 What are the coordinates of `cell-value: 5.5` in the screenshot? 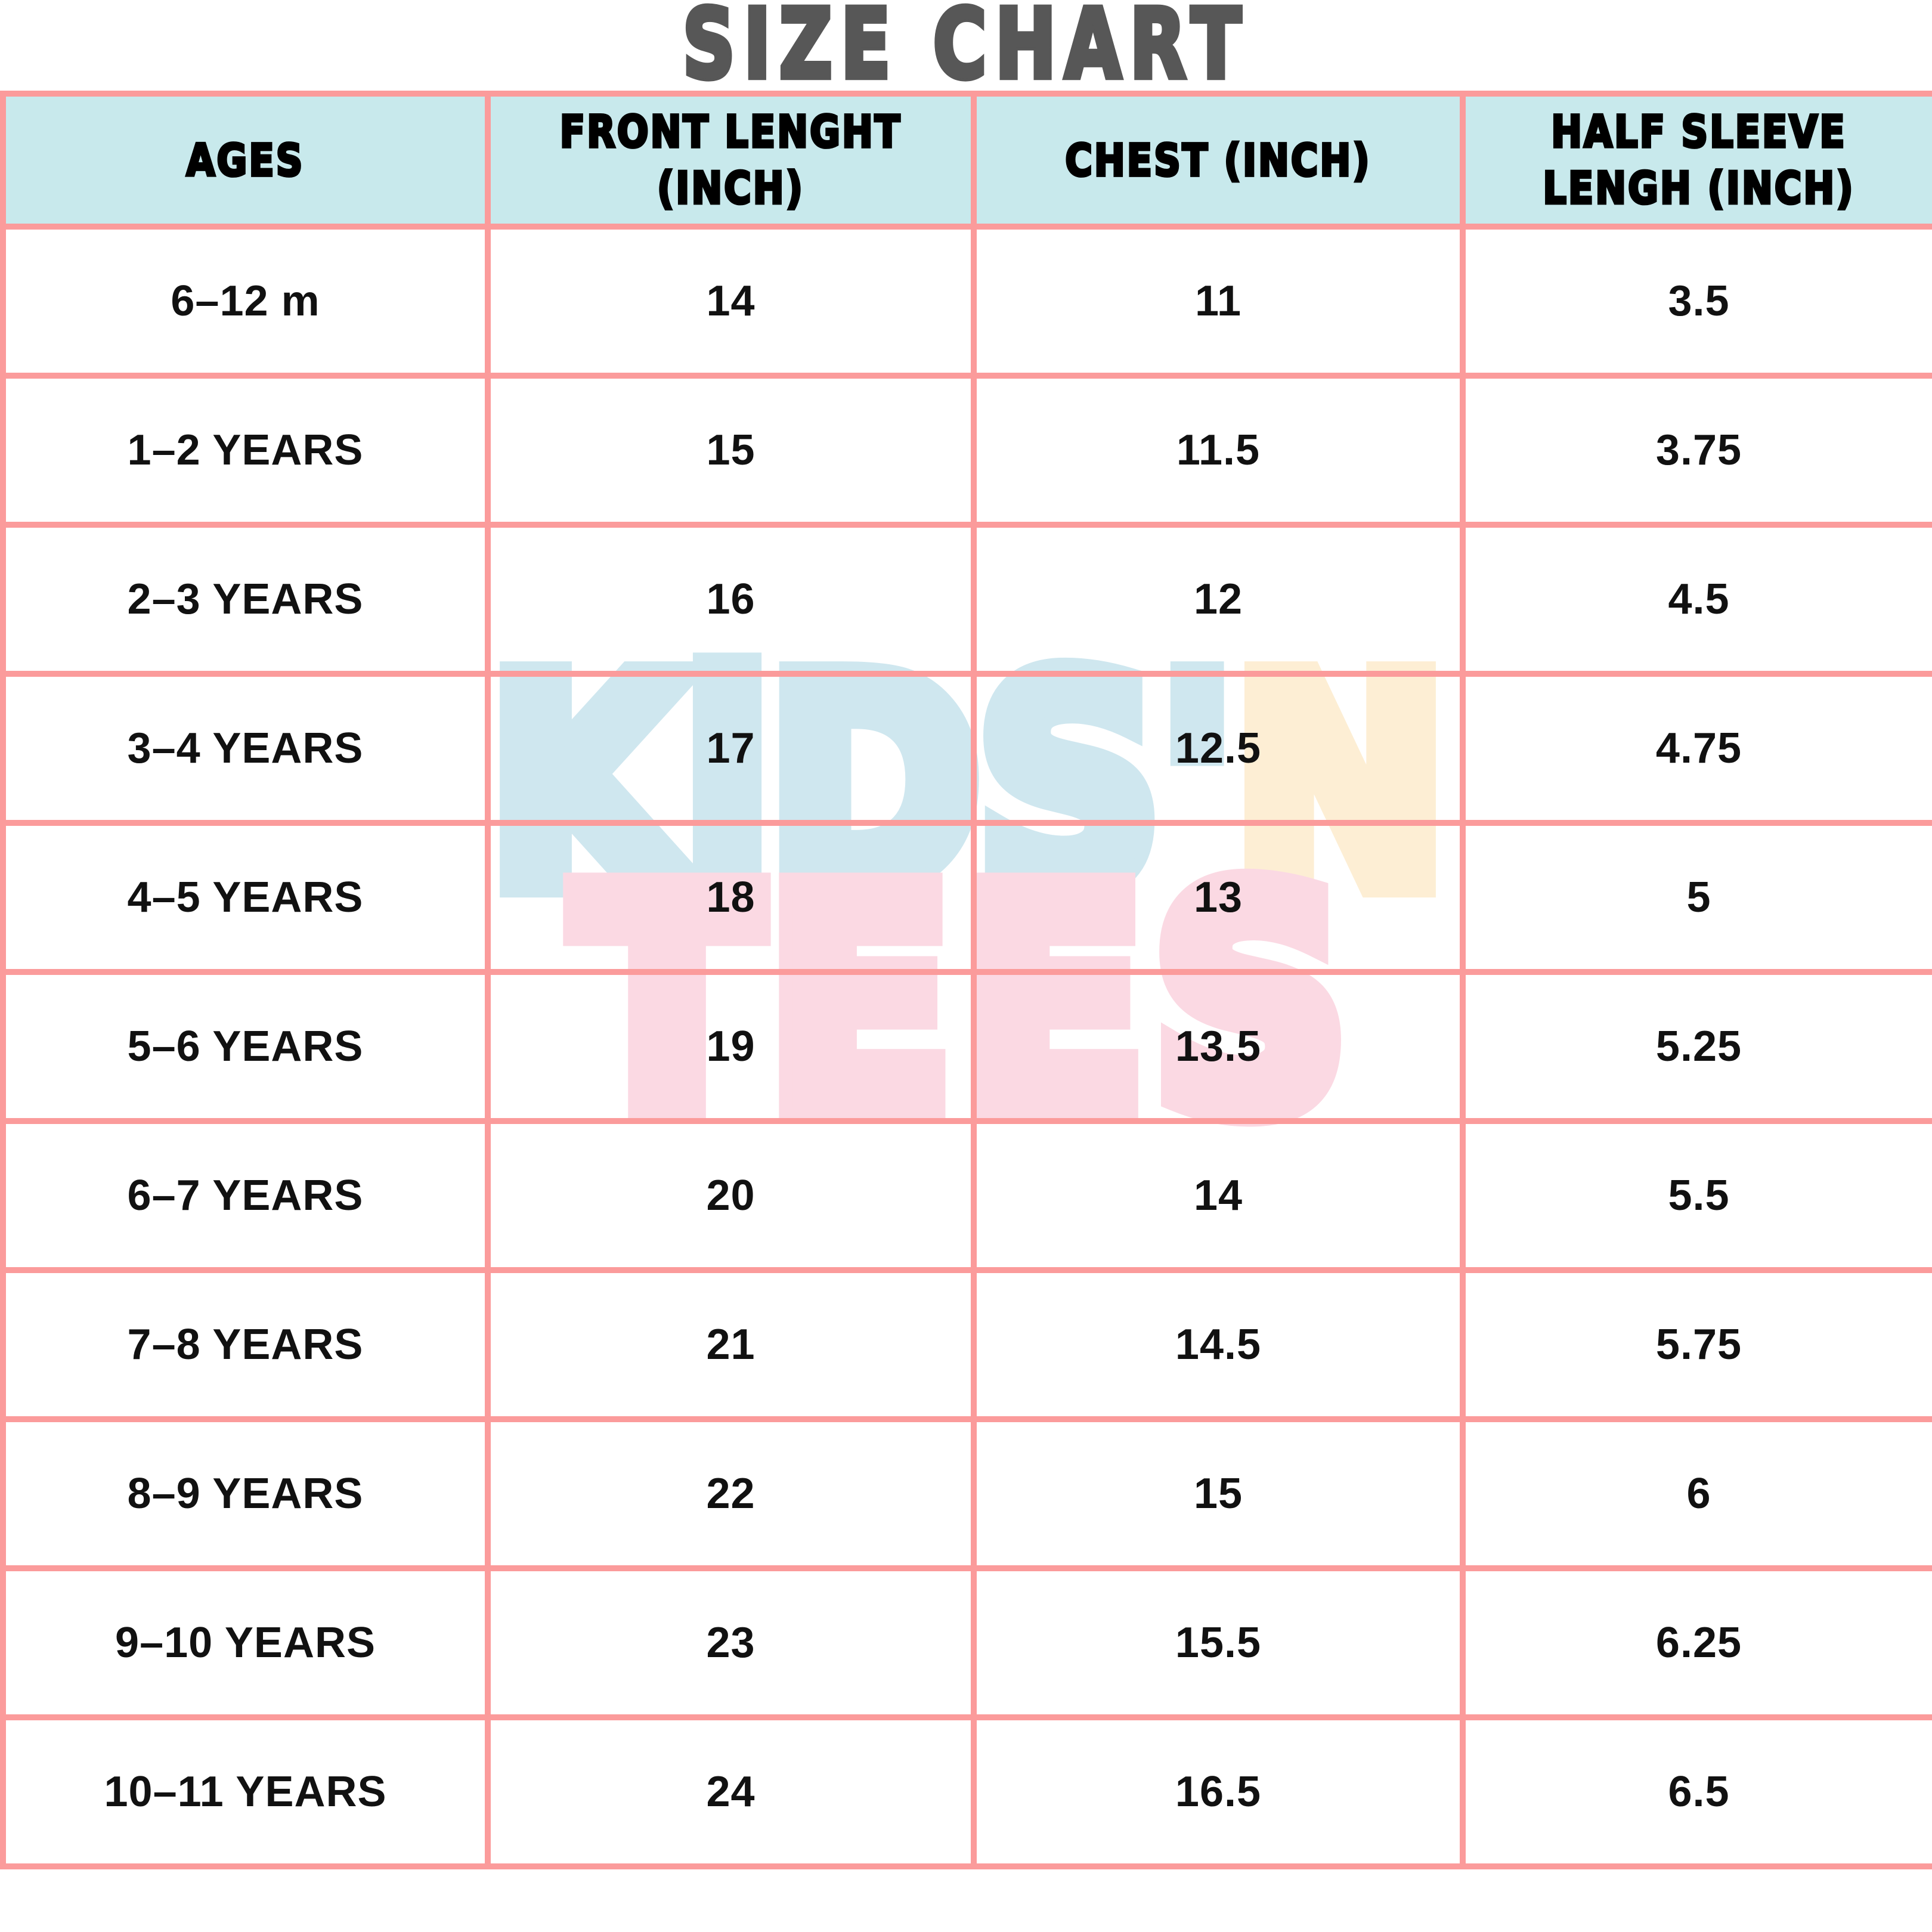 It's located at (1699, 1196).